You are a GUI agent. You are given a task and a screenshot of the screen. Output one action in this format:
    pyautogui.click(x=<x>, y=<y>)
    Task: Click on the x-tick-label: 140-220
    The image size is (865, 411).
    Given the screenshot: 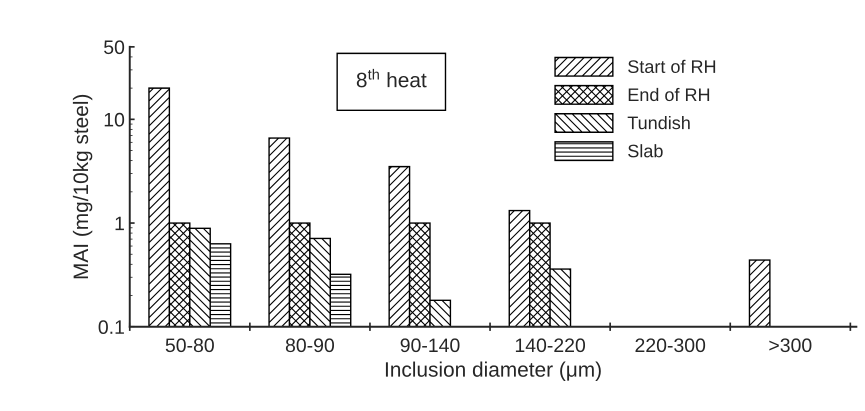 What is the action you would take?
    pyautogui.click(x=551, y=345)
    